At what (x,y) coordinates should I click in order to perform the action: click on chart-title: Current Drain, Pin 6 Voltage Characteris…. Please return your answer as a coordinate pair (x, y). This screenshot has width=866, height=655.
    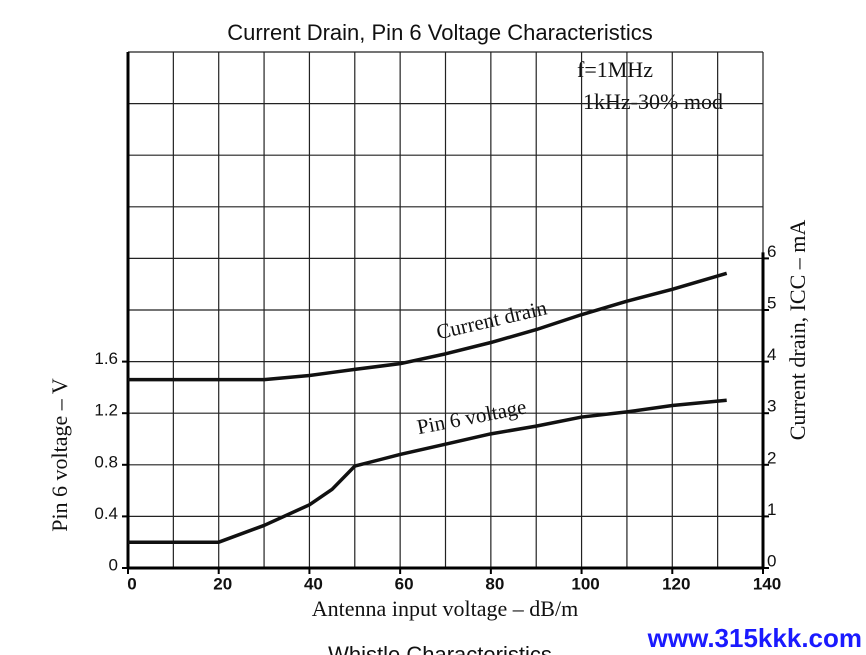
    Looking at the image, I should click on (440, 32).